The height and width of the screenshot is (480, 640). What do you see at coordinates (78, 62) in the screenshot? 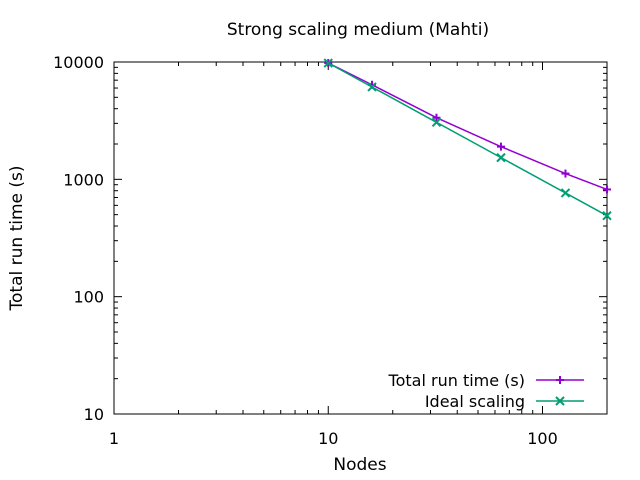
I see `y-tick-label: 10000` at bounding box center [78, 62].